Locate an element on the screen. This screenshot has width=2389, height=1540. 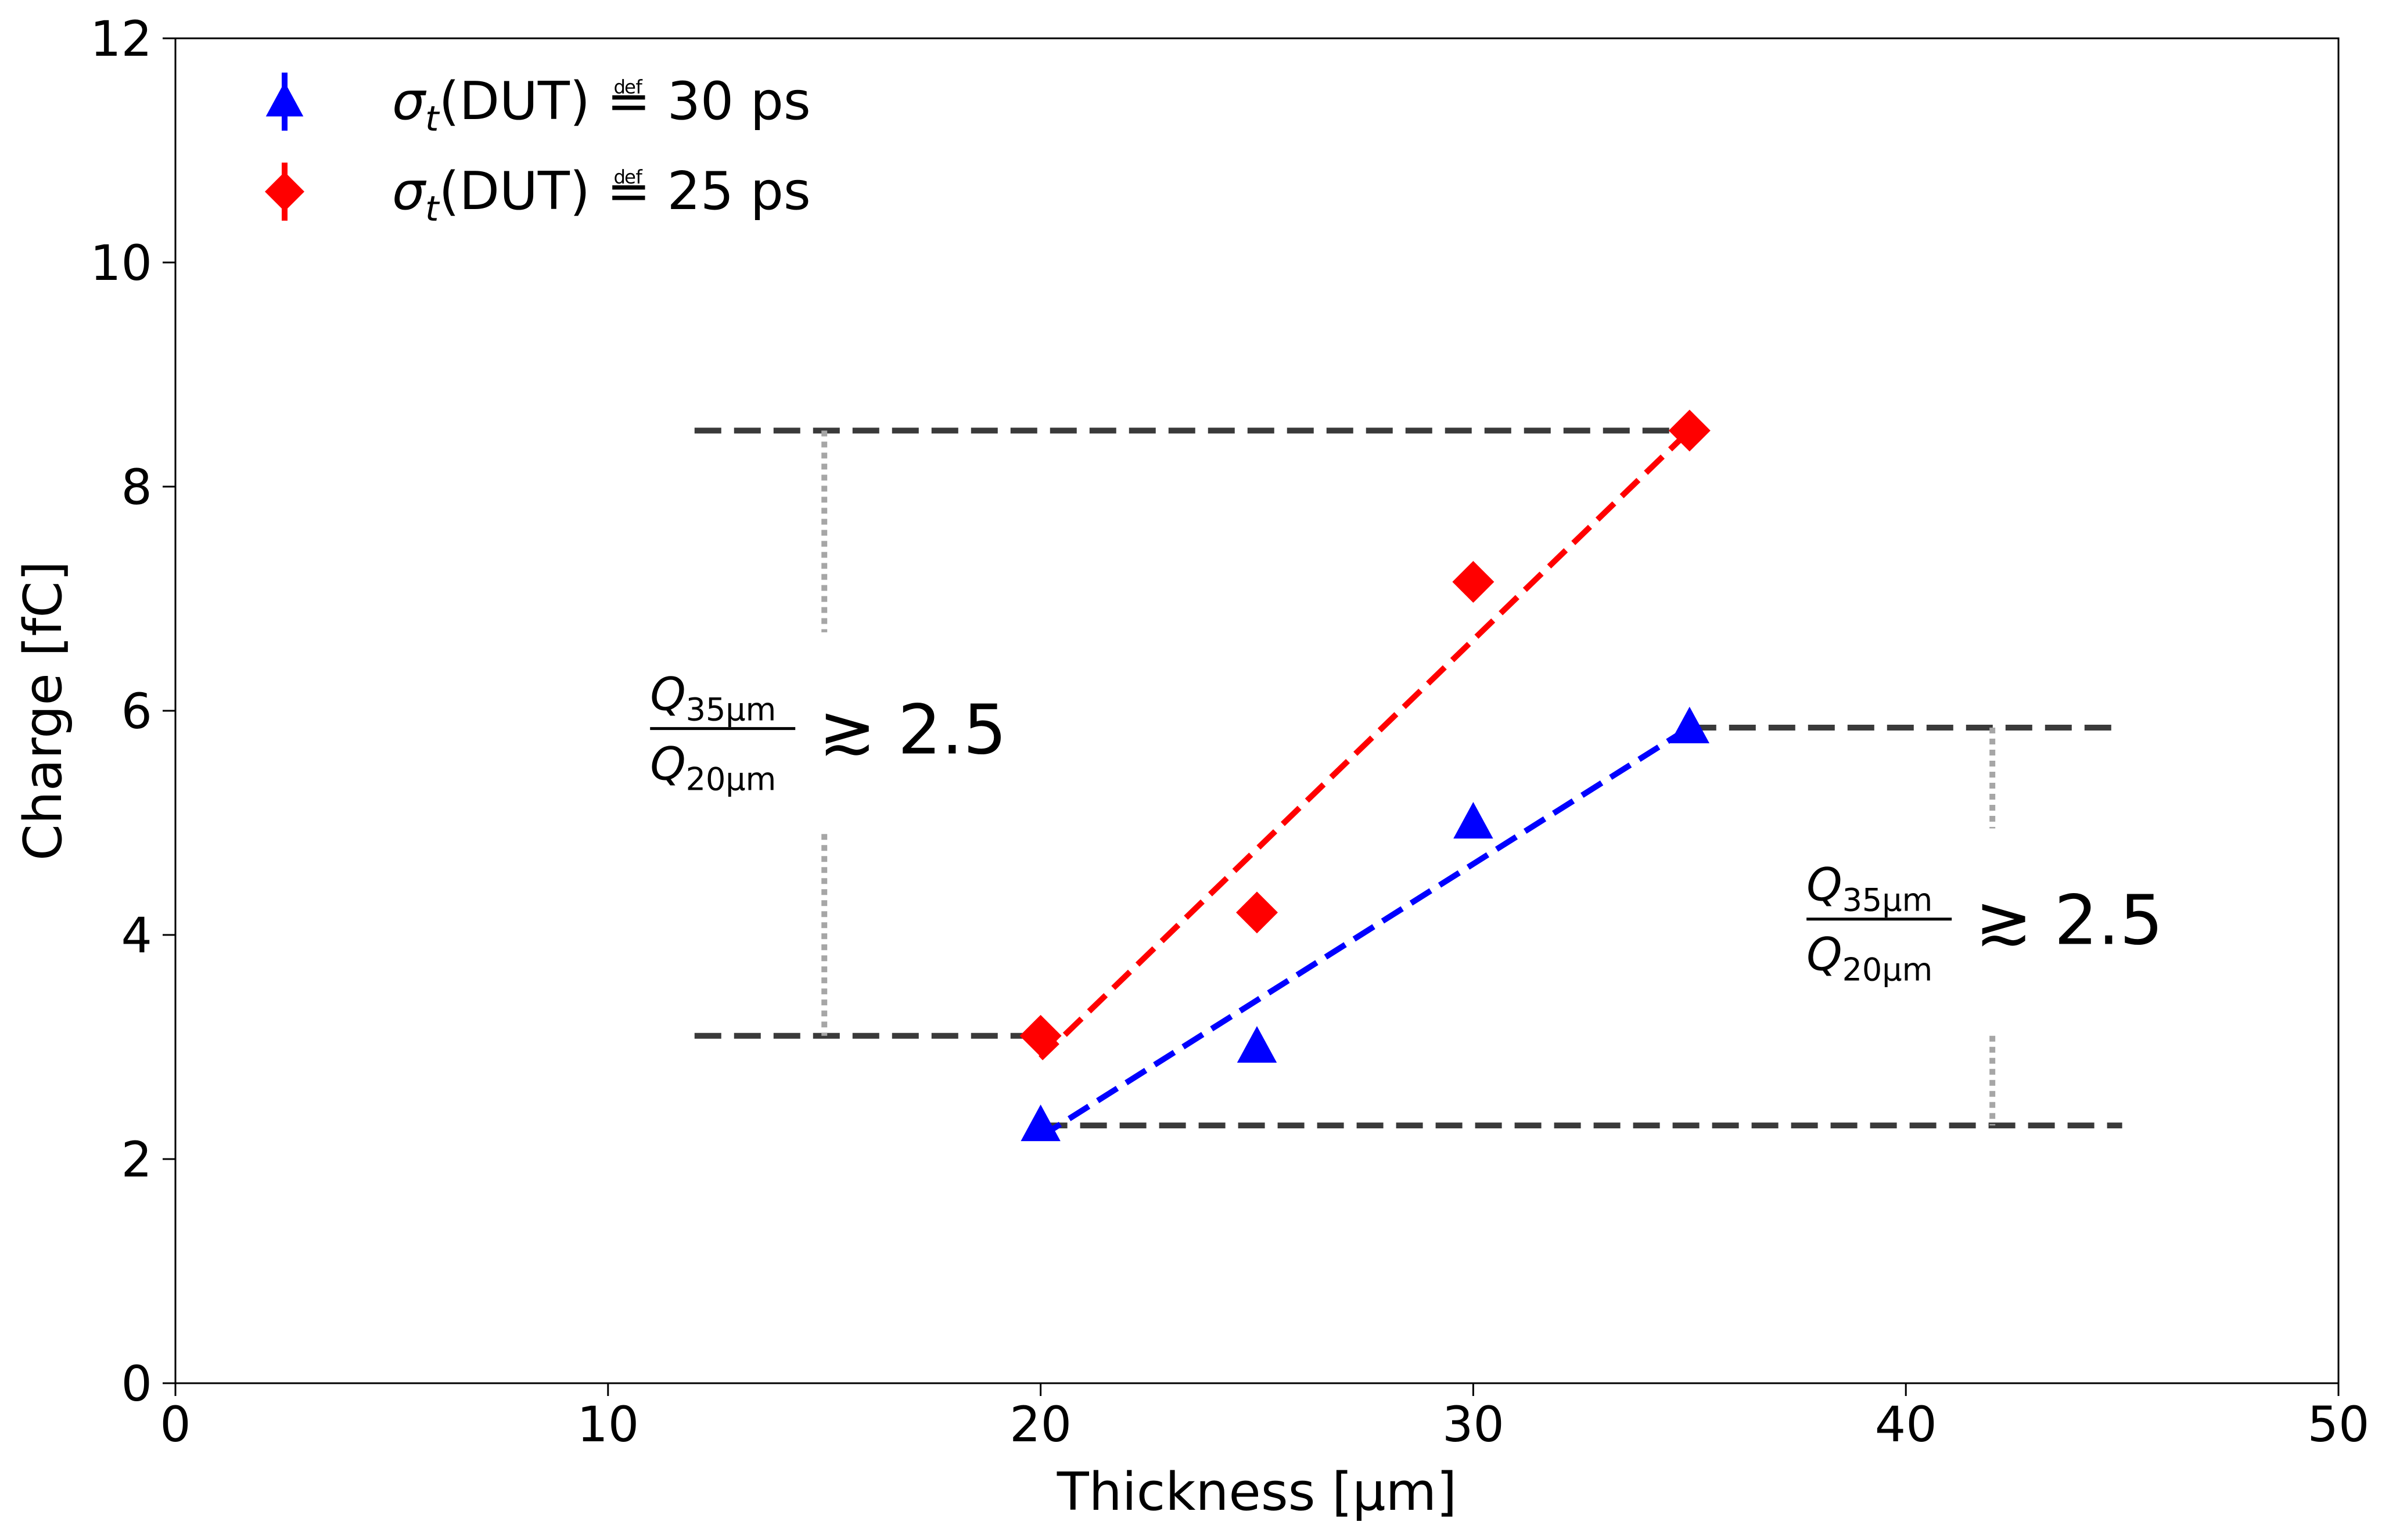
legend-label: σt(DUT) ≝ 30 ps is located at coordinates (601, 105).